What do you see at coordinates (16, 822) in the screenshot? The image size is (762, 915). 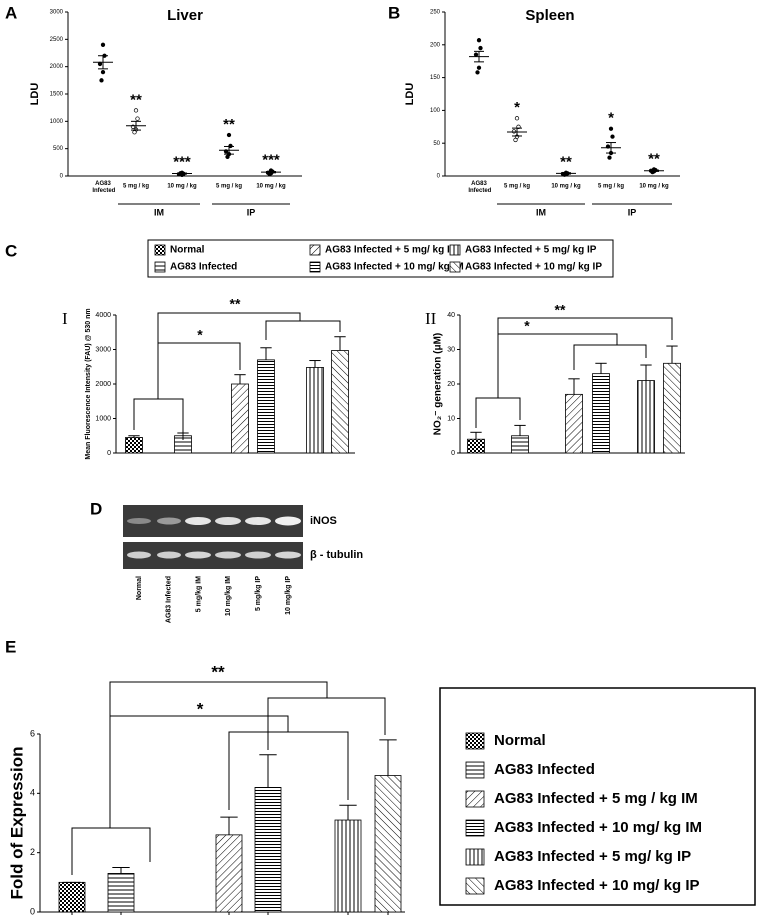 I see `y-axis-label: Fold of Expression` at bounding box center [16, 822].